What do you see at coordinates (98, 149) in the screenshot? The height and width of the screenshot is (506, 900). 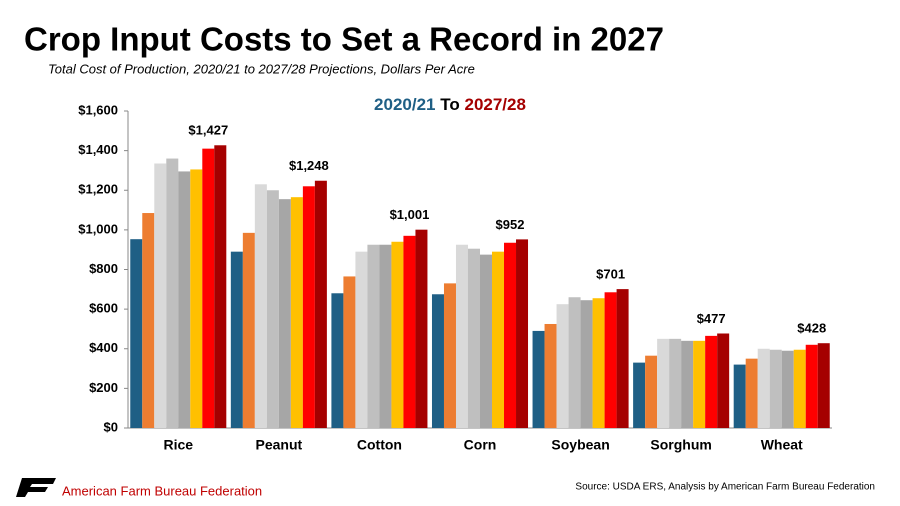 I see `y-tick-label: $1,400` at bounding box center [98, 149].